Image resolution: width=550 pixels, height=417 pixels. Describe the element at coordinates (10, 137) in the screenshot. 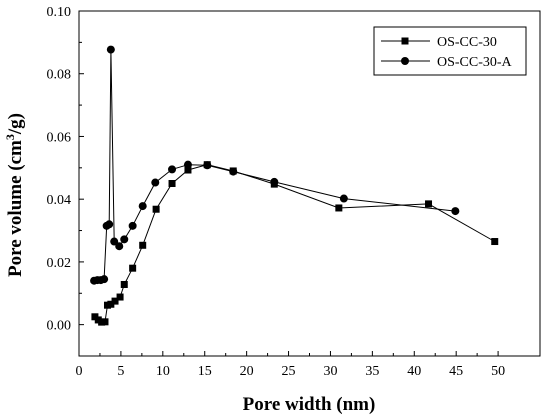

I see `y-axis-title-superscript: 3` at that location.